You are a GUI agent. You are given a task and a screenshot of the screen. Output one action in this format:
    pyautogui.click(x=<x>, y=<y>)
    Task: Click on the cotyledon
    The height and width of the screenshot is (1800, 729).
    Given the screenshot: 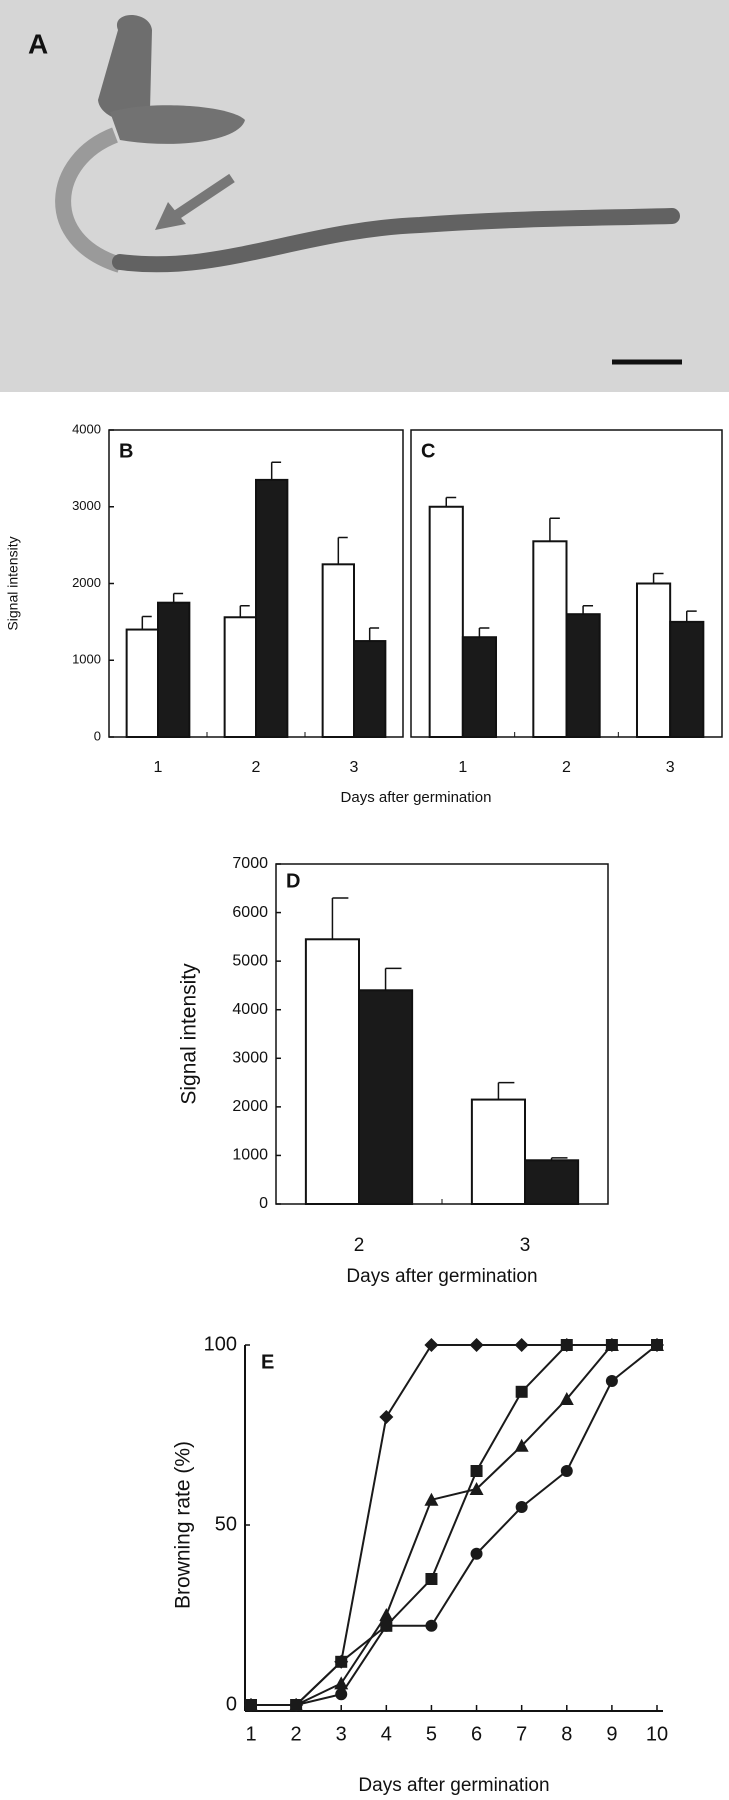 What is the action you would take?
    pyautogui.click(x=125, y=68)
    